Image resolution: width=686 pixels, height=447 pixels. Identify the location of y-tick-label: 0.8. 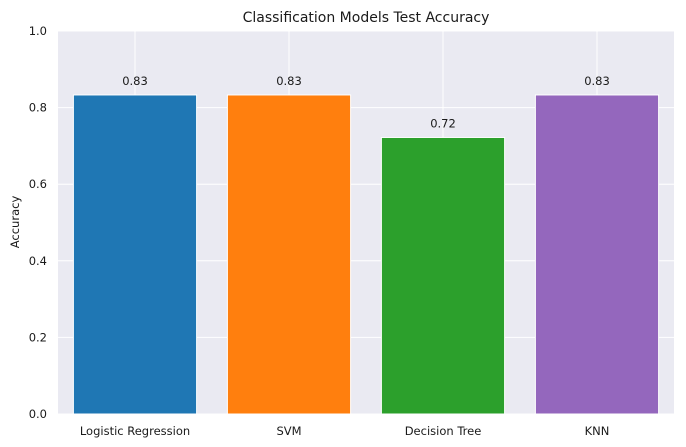
(38, 108).